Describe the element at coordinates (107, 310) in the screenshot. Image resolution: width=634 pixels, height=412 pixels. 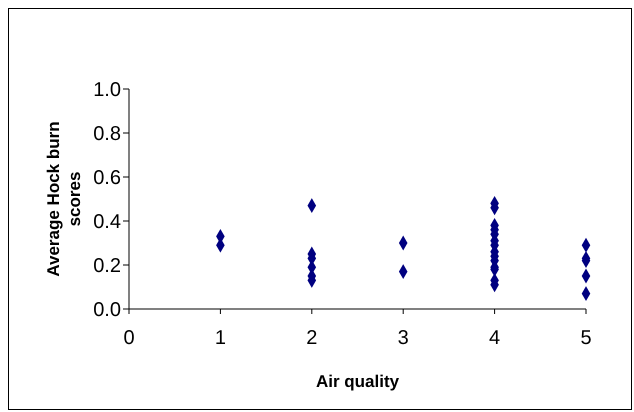
I see `y-tick-label: 0.0` at that location.